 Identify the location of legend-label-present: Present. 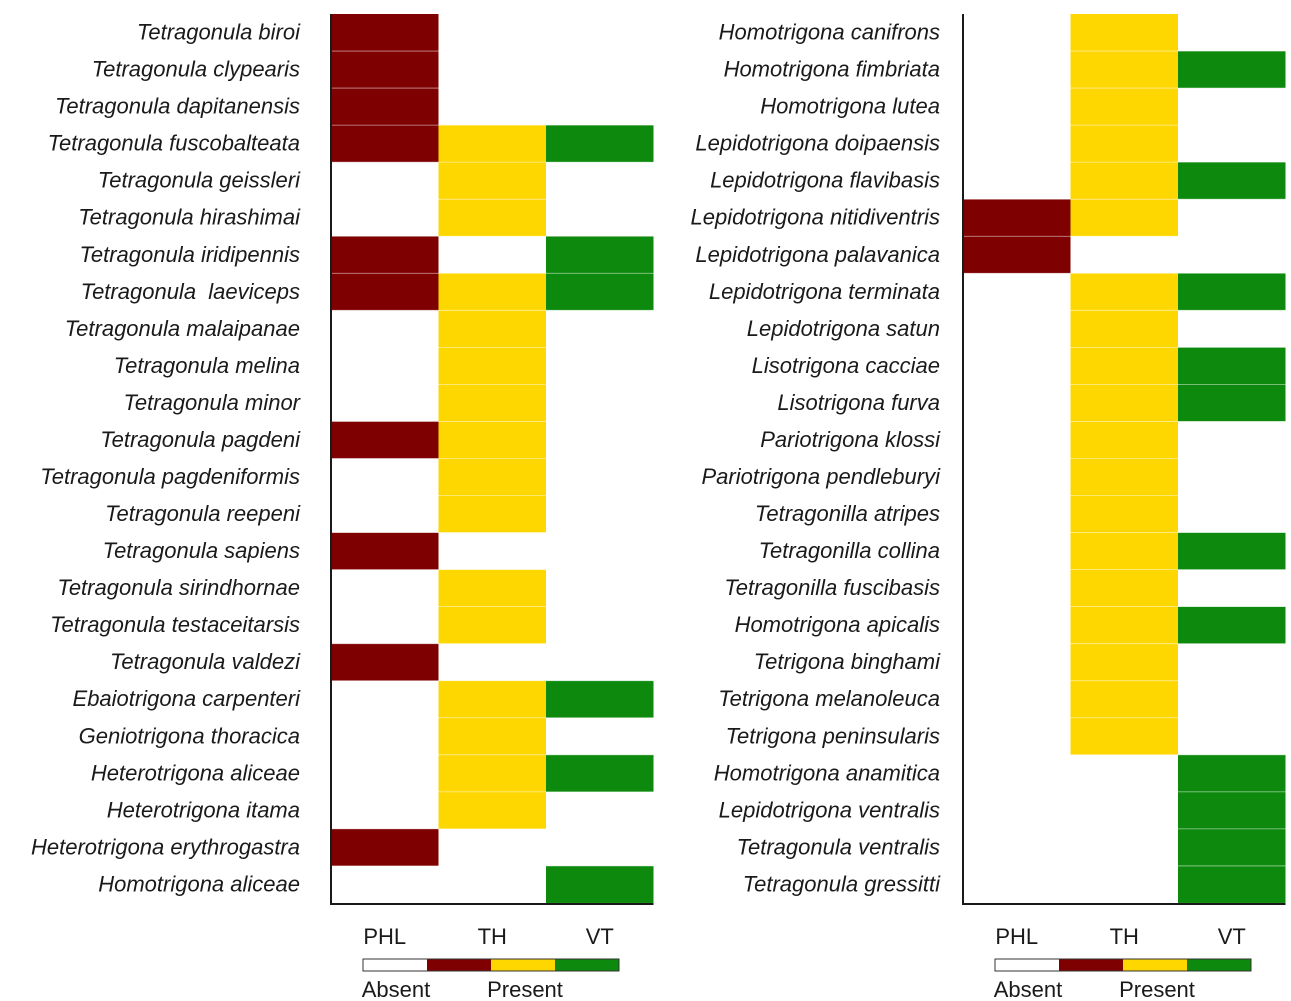
(1157, 989).